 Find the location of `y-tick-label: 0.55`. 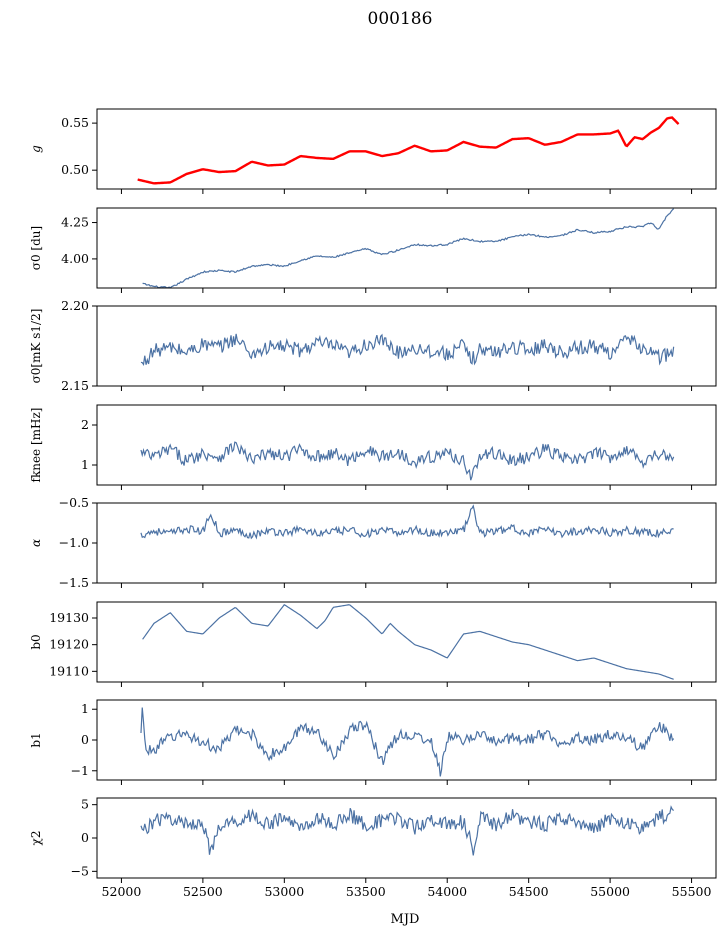

y-tick-label: 0.55 is located at coordinates (75, 122).